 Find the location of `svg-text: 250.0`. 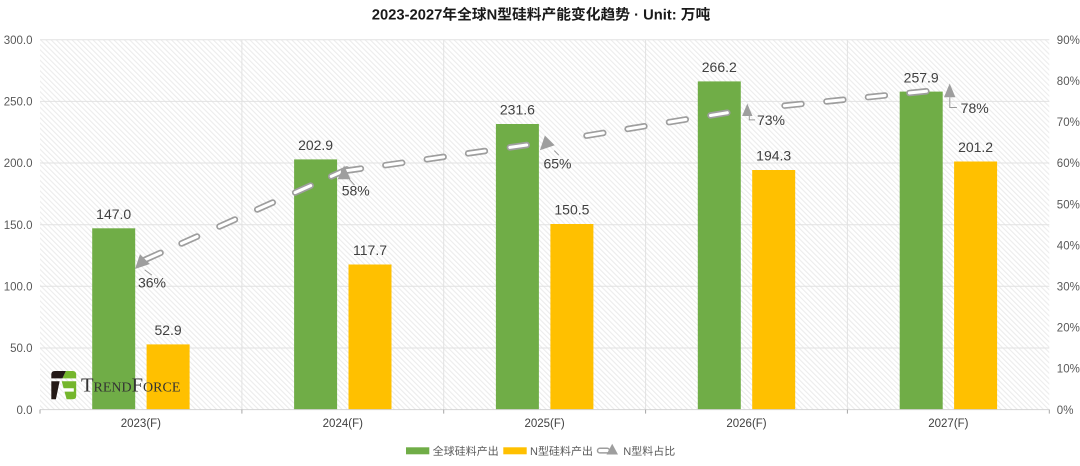

svg-text: 250.0 is located at coordinates (18, 103).